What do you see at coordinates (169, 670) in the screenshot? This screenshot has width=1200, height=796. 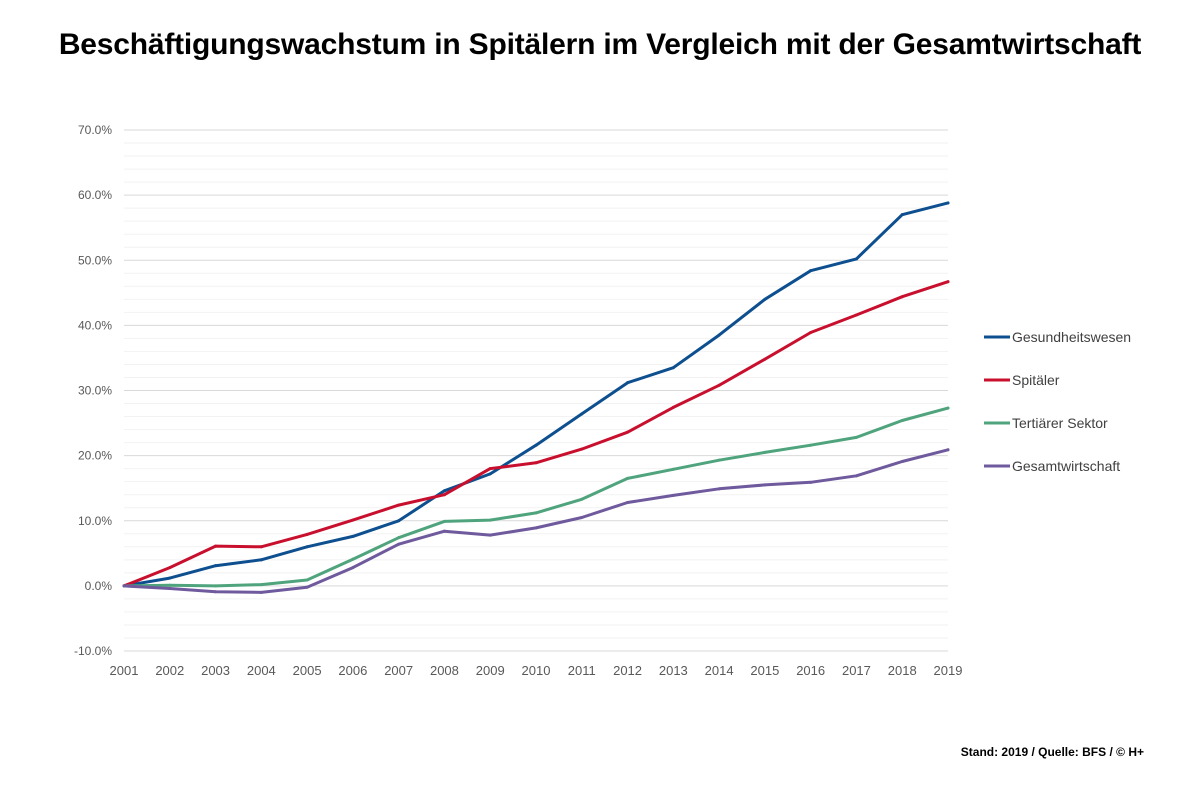 I see `x-tick-label: 2002` at bounding box center [169, 670].